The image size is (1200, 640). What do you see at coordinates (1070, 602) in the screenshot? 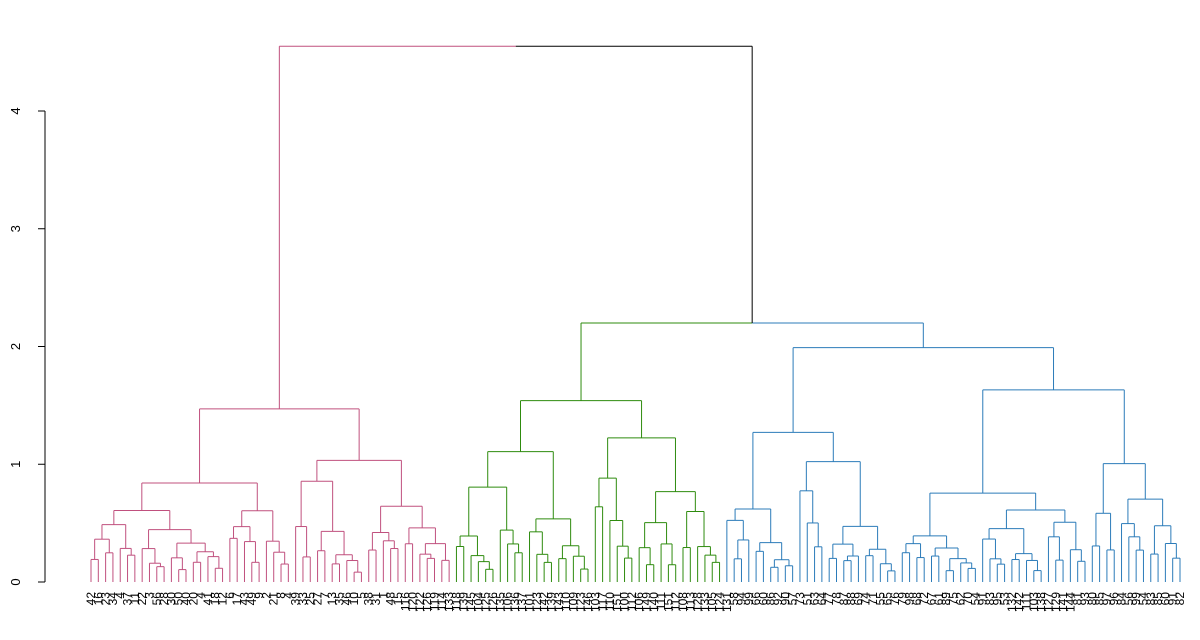
I see `leaf-label: 144` at bounding box center [1070, 602].